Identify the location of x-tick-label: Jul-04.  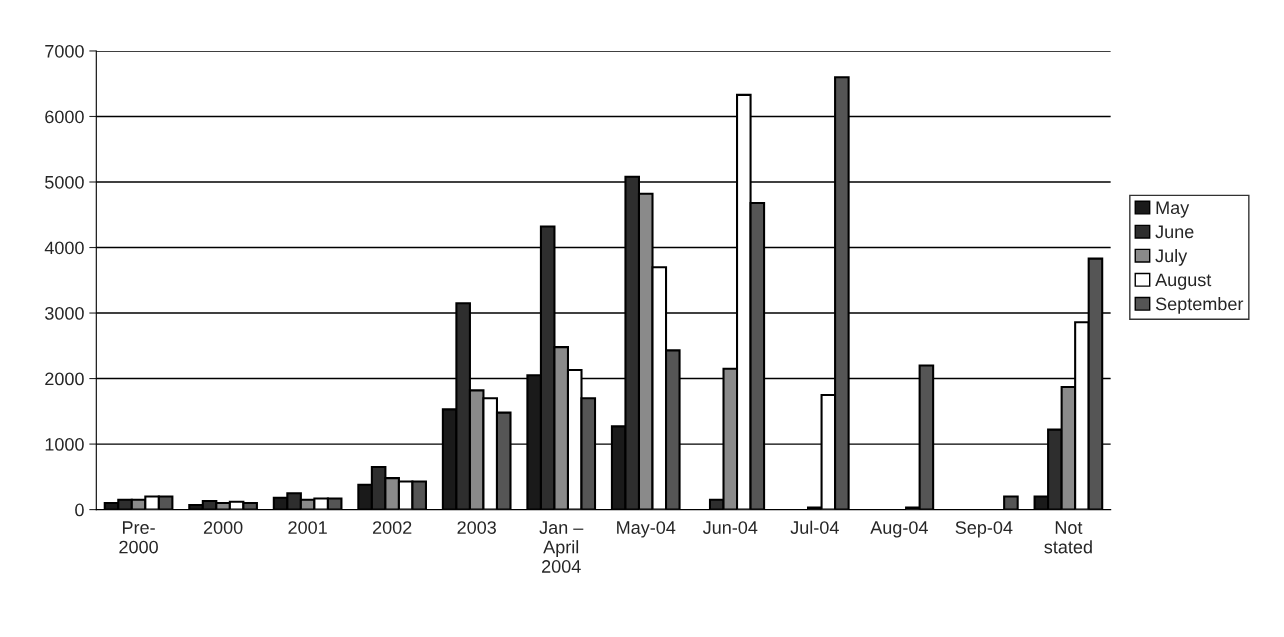
(814, 527).